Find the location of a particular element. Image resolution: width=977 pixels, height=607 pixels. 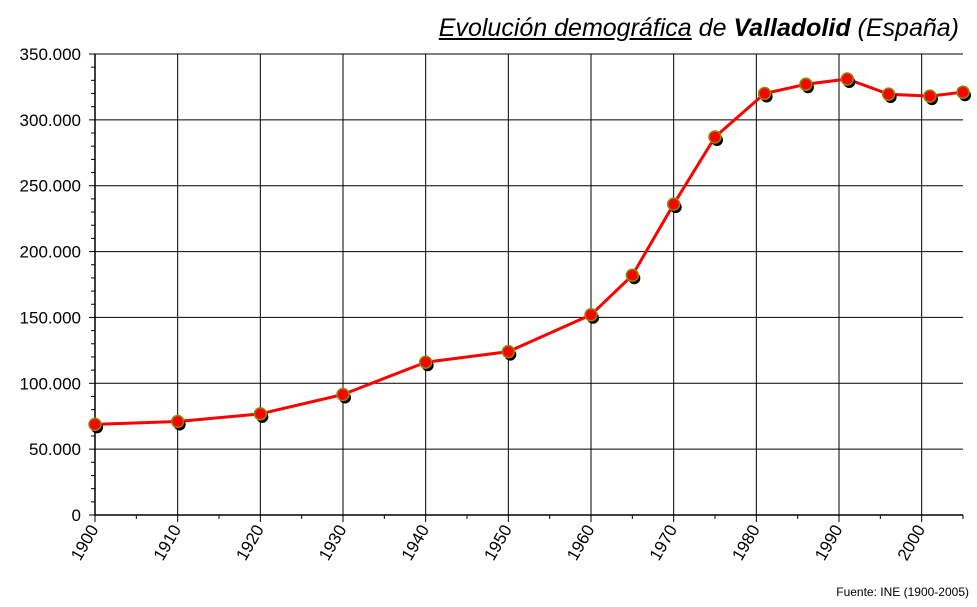

y-tick-label: 350.000 is located at coordinates (50, 54).